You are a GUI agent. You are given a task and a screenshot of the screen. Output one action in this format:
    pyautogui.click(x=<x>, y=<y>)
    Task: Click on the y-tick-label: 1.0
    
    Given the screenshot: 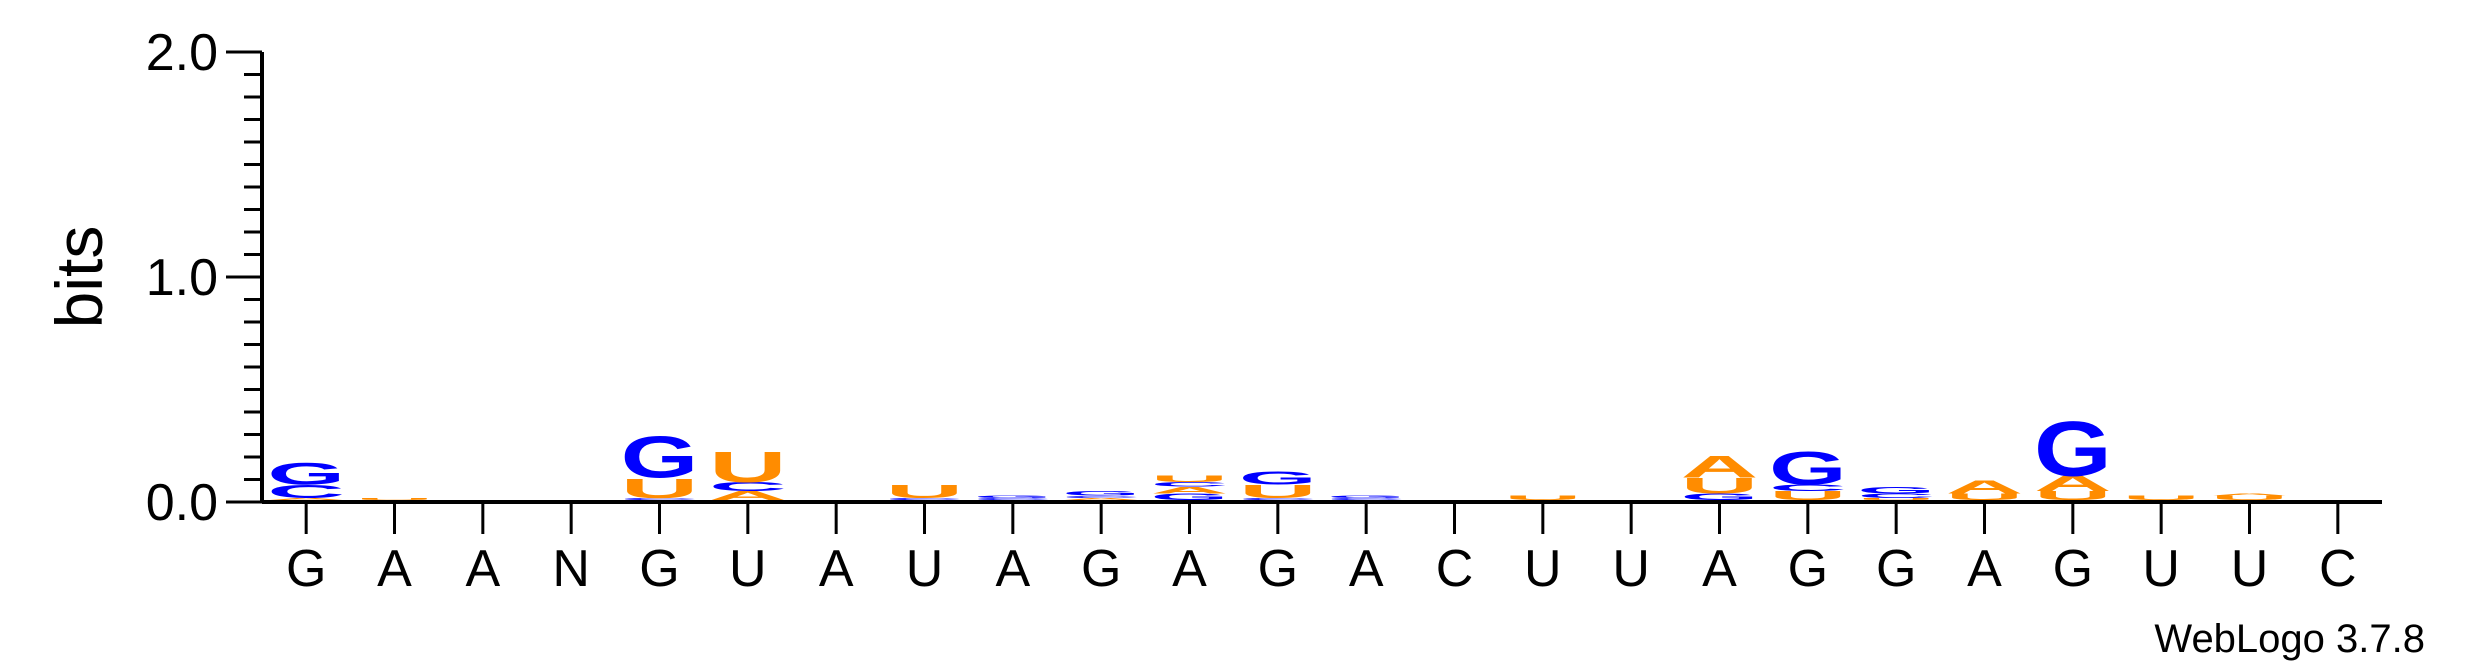 What is the action you would take?
    pyautogui.click(x=182, y=278)
    